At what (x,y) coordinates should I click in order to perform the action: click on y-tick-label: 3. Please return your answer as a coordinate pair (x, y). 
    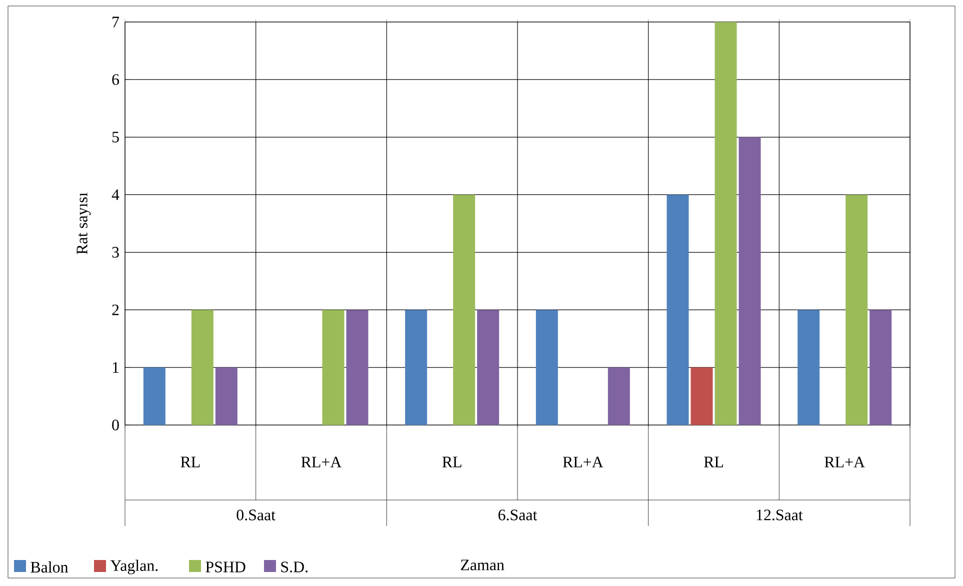
    Looking at the image, I should click on (115, 252).